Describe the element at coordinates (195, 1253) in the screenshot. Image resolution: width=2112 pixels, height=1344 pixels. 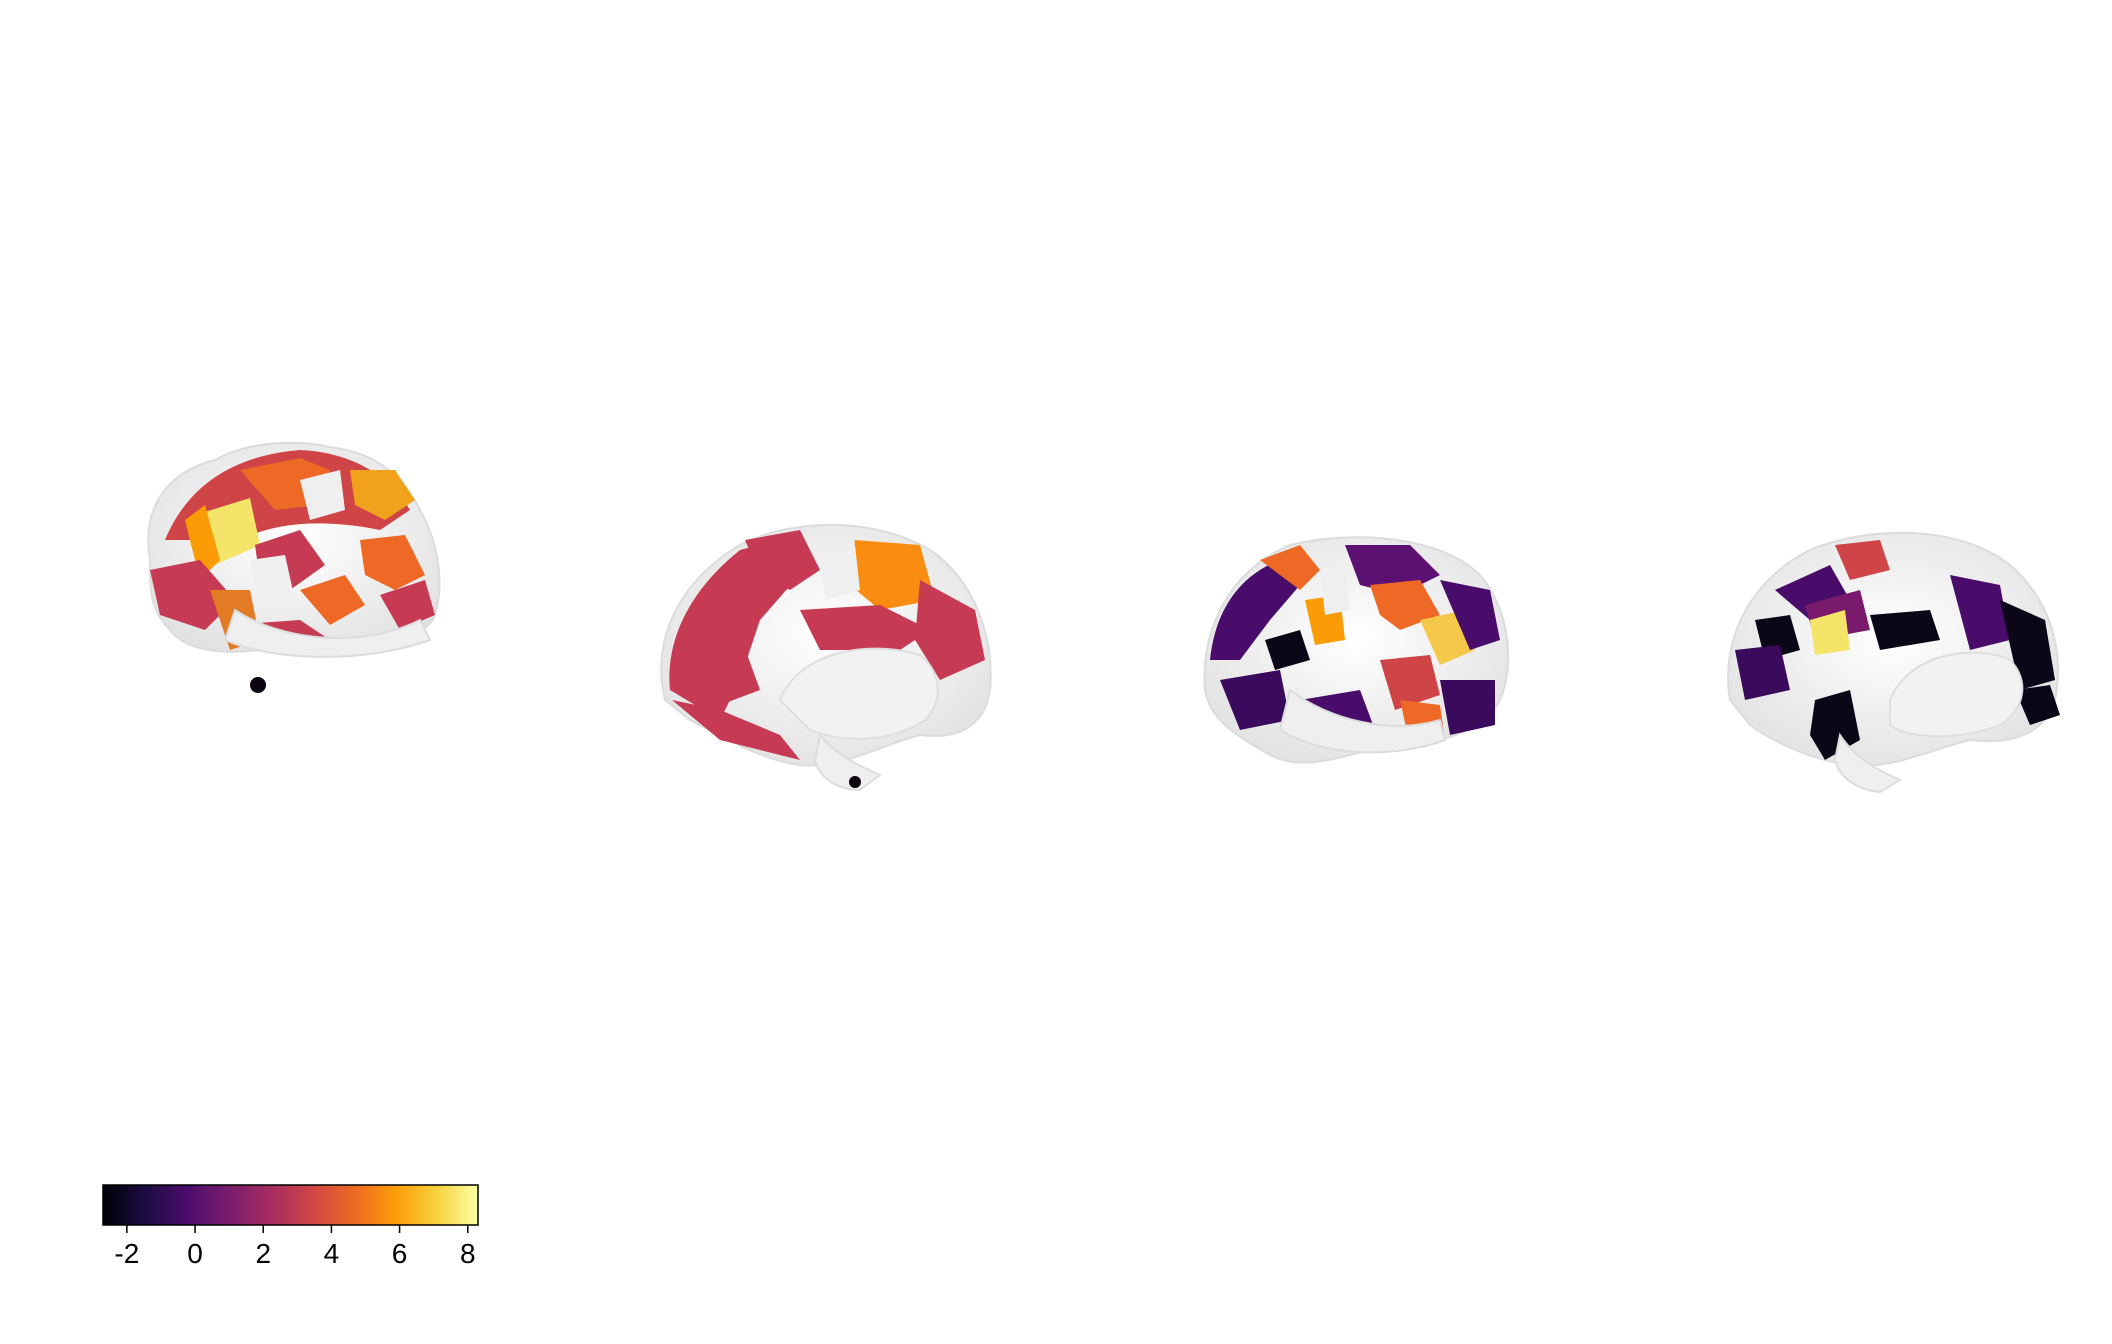
I see `colorbar-tick-label: 0` at that location.